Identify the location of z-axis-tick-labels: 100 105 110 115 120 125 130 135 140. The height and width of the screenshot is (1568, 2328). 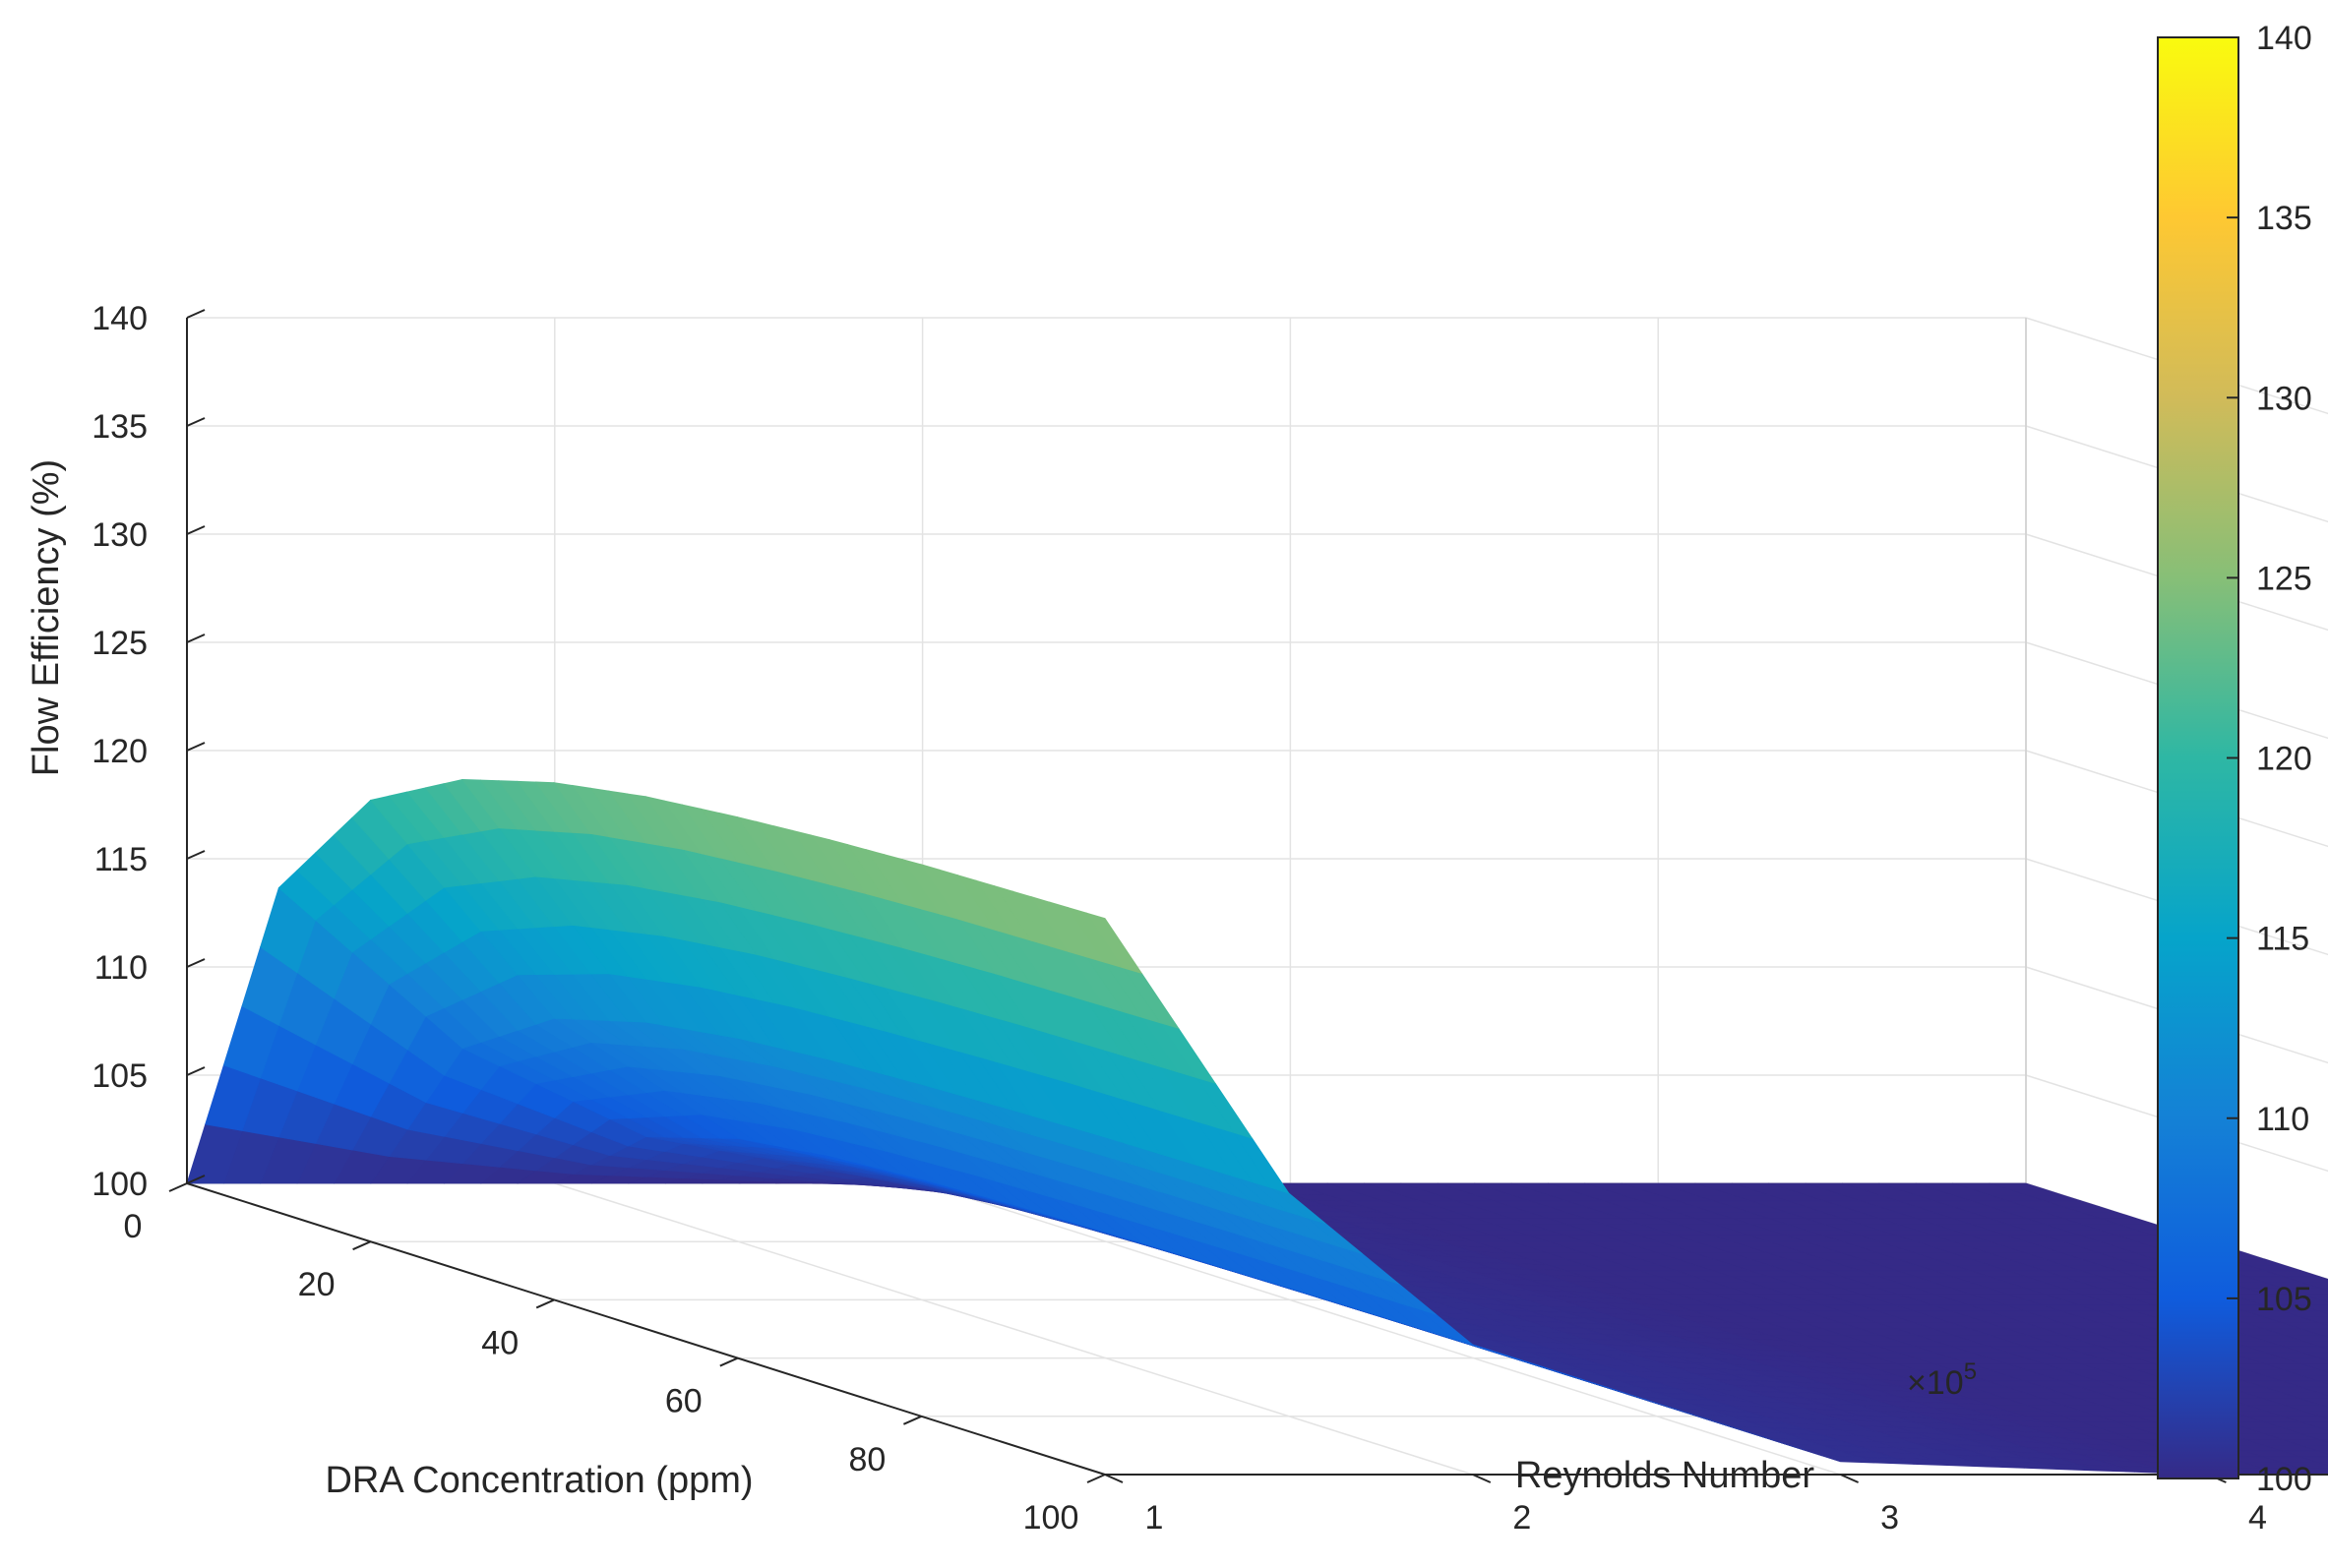
(120, 751).